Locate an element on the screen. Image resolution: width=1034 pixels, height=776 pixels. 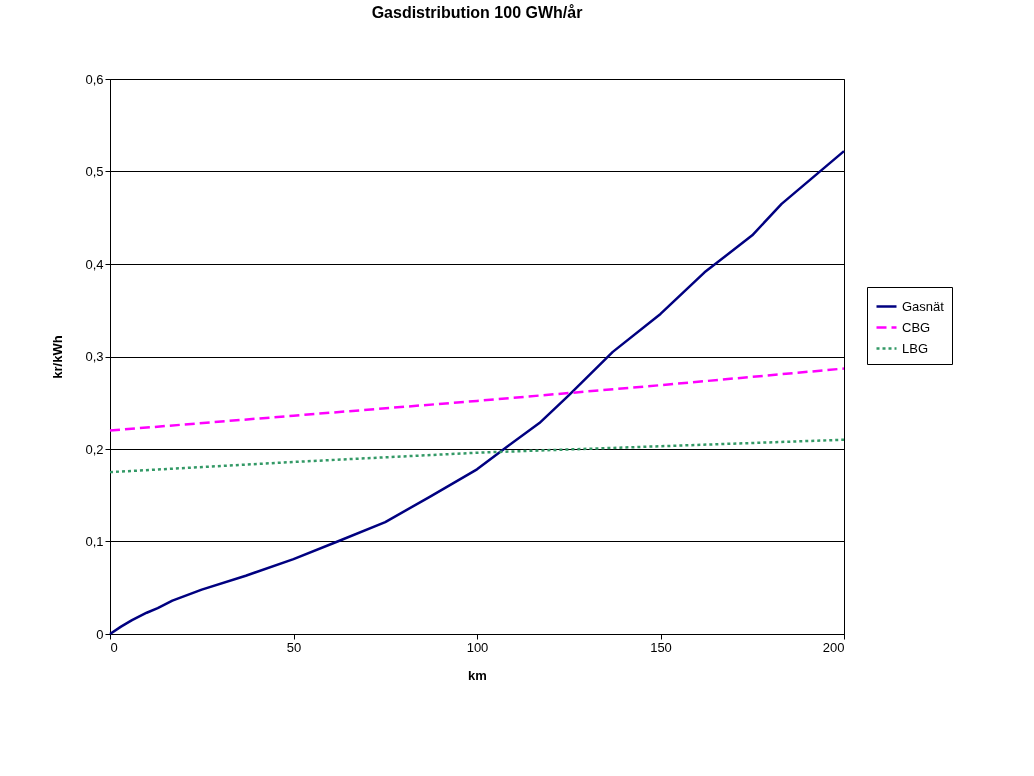
chart-title: Gasdistribution 100 GWh/år is located at coordinates (477, 12).